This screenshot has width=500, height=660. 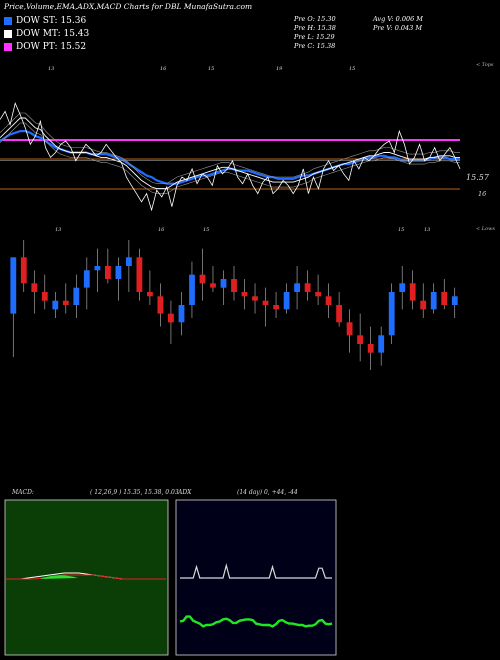 What do you see at coordinates (161, 230) in the screenshot?
I see `lower-date-label: 16` at bounding box center [161, 230].